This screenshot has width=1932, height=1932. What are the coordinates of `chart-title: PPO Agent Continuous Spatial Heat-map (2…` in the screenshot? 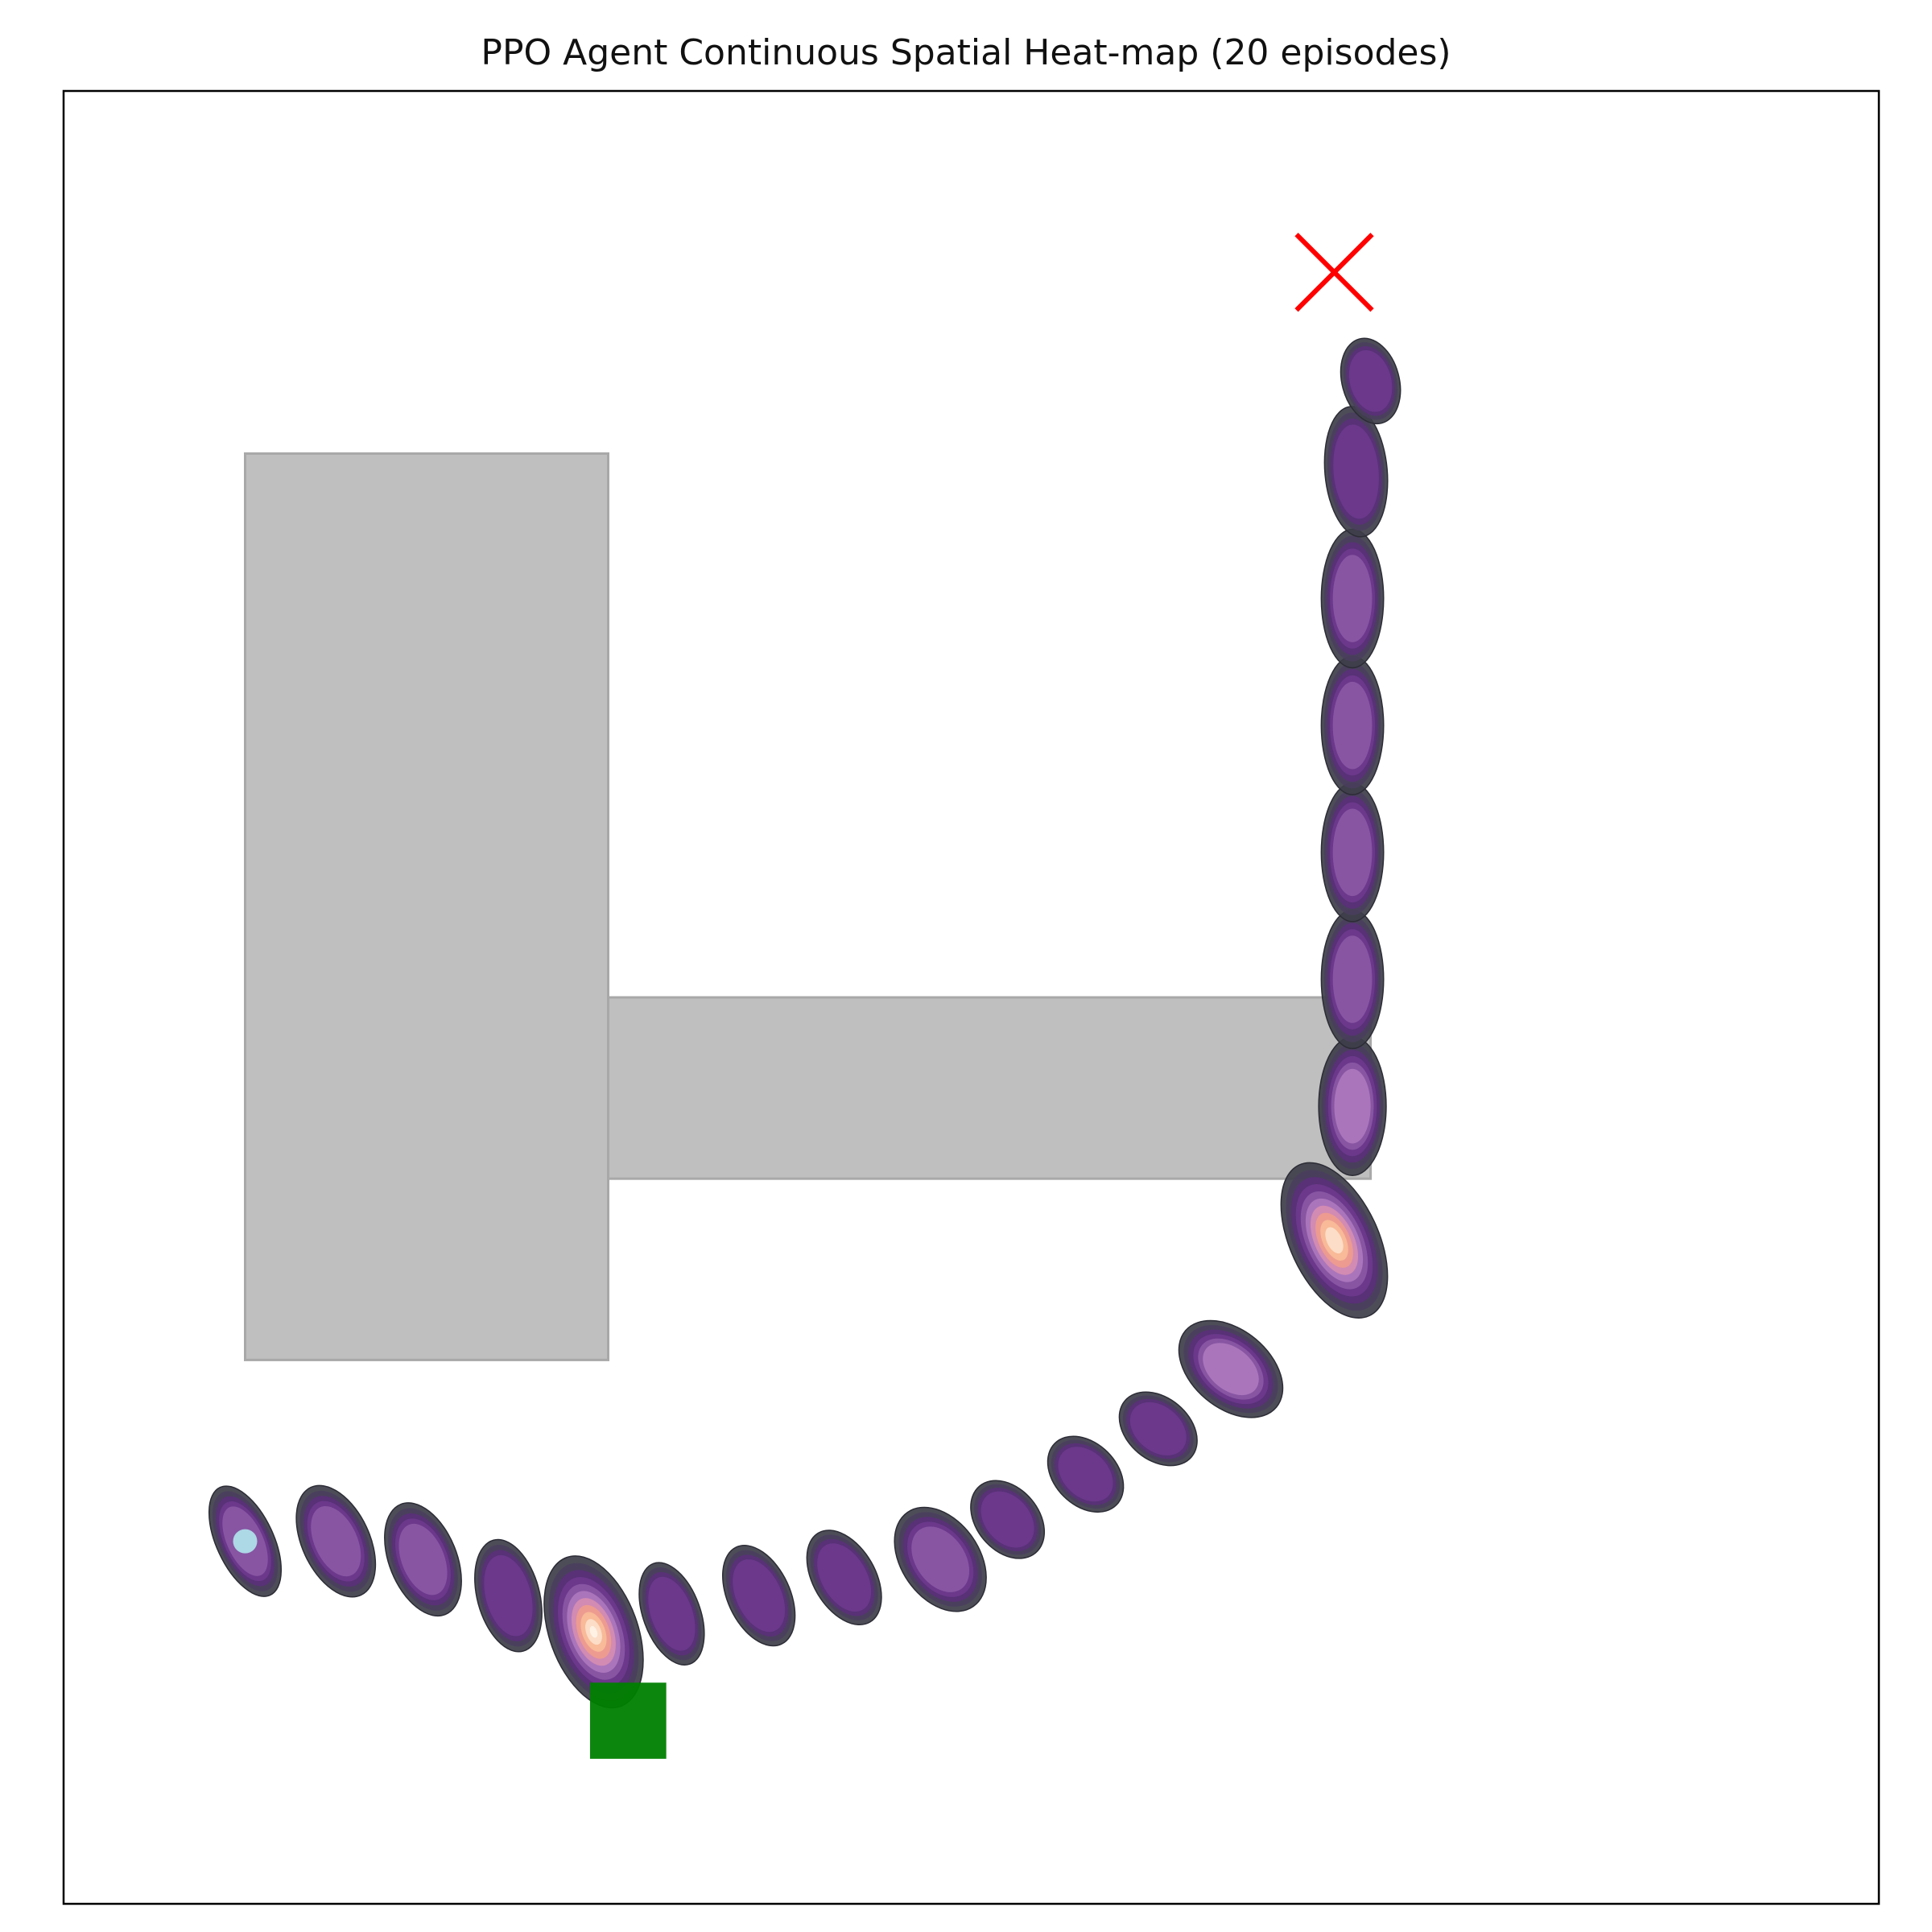 It's located at (966, 53).